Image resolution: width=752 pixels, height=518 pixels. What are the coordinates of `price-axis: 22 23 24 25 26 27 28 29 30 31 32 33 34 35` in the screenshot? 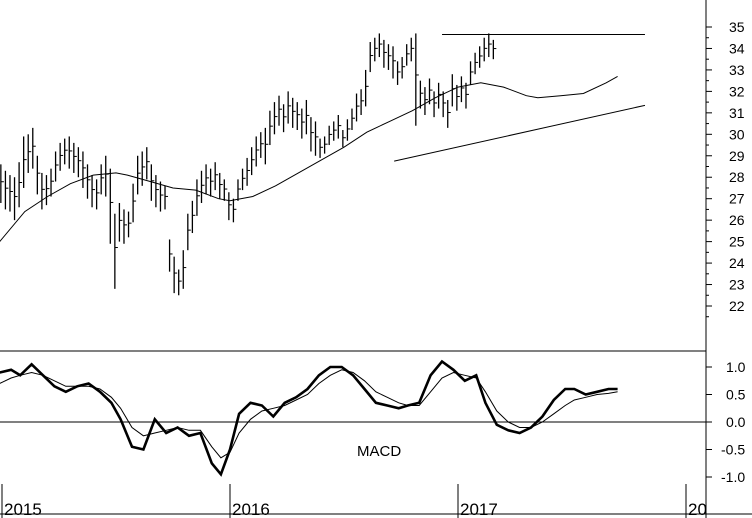 It's located at (725, 168).